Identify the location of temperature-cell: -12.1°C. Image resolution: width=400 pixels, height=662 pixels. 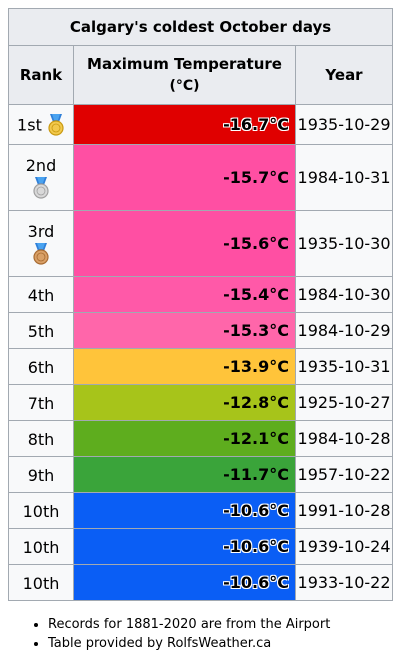
(184, 438).